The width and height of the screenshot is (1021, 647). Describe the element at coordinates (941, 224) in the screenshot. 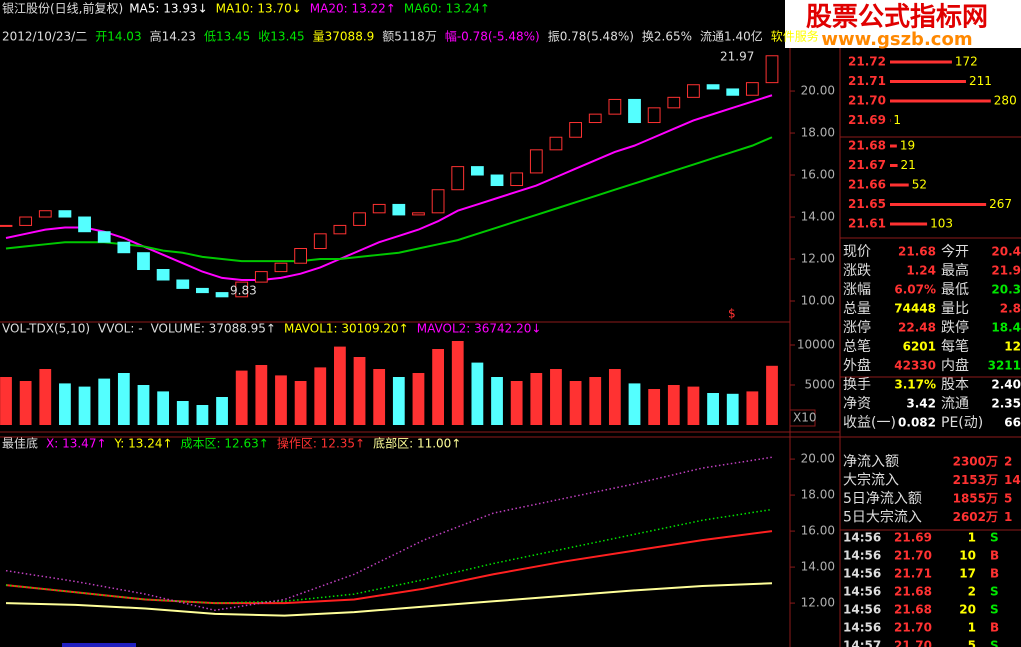

I see `book-volume: 103` at that location.